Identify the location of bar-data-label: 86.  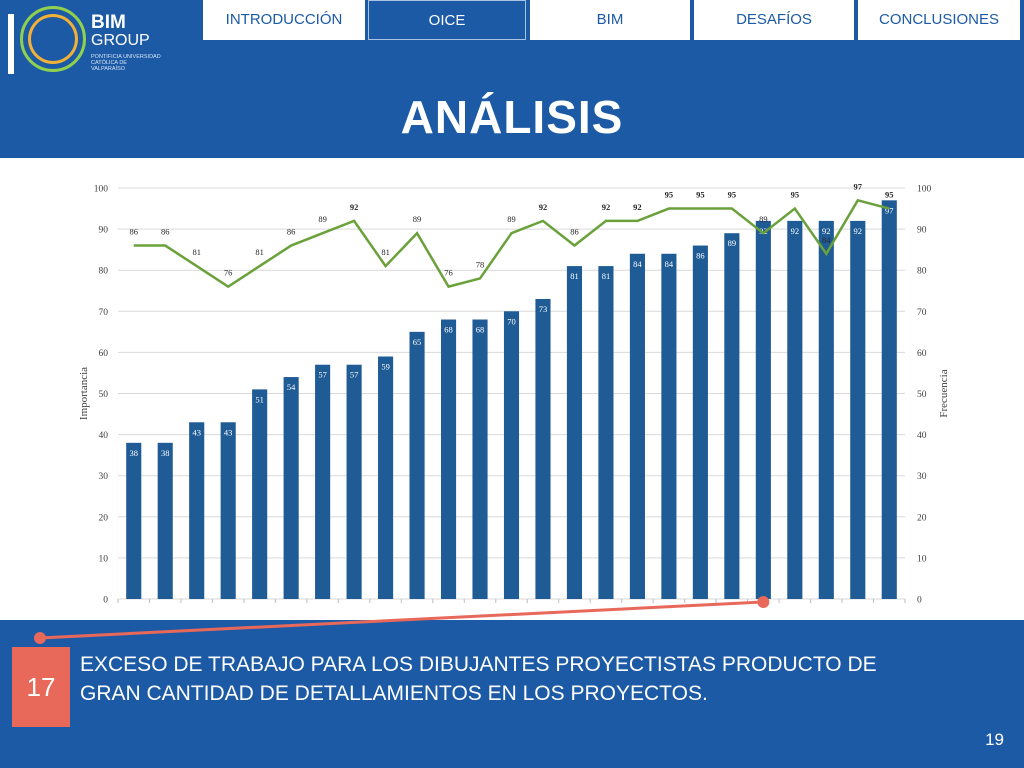
(700, 256).